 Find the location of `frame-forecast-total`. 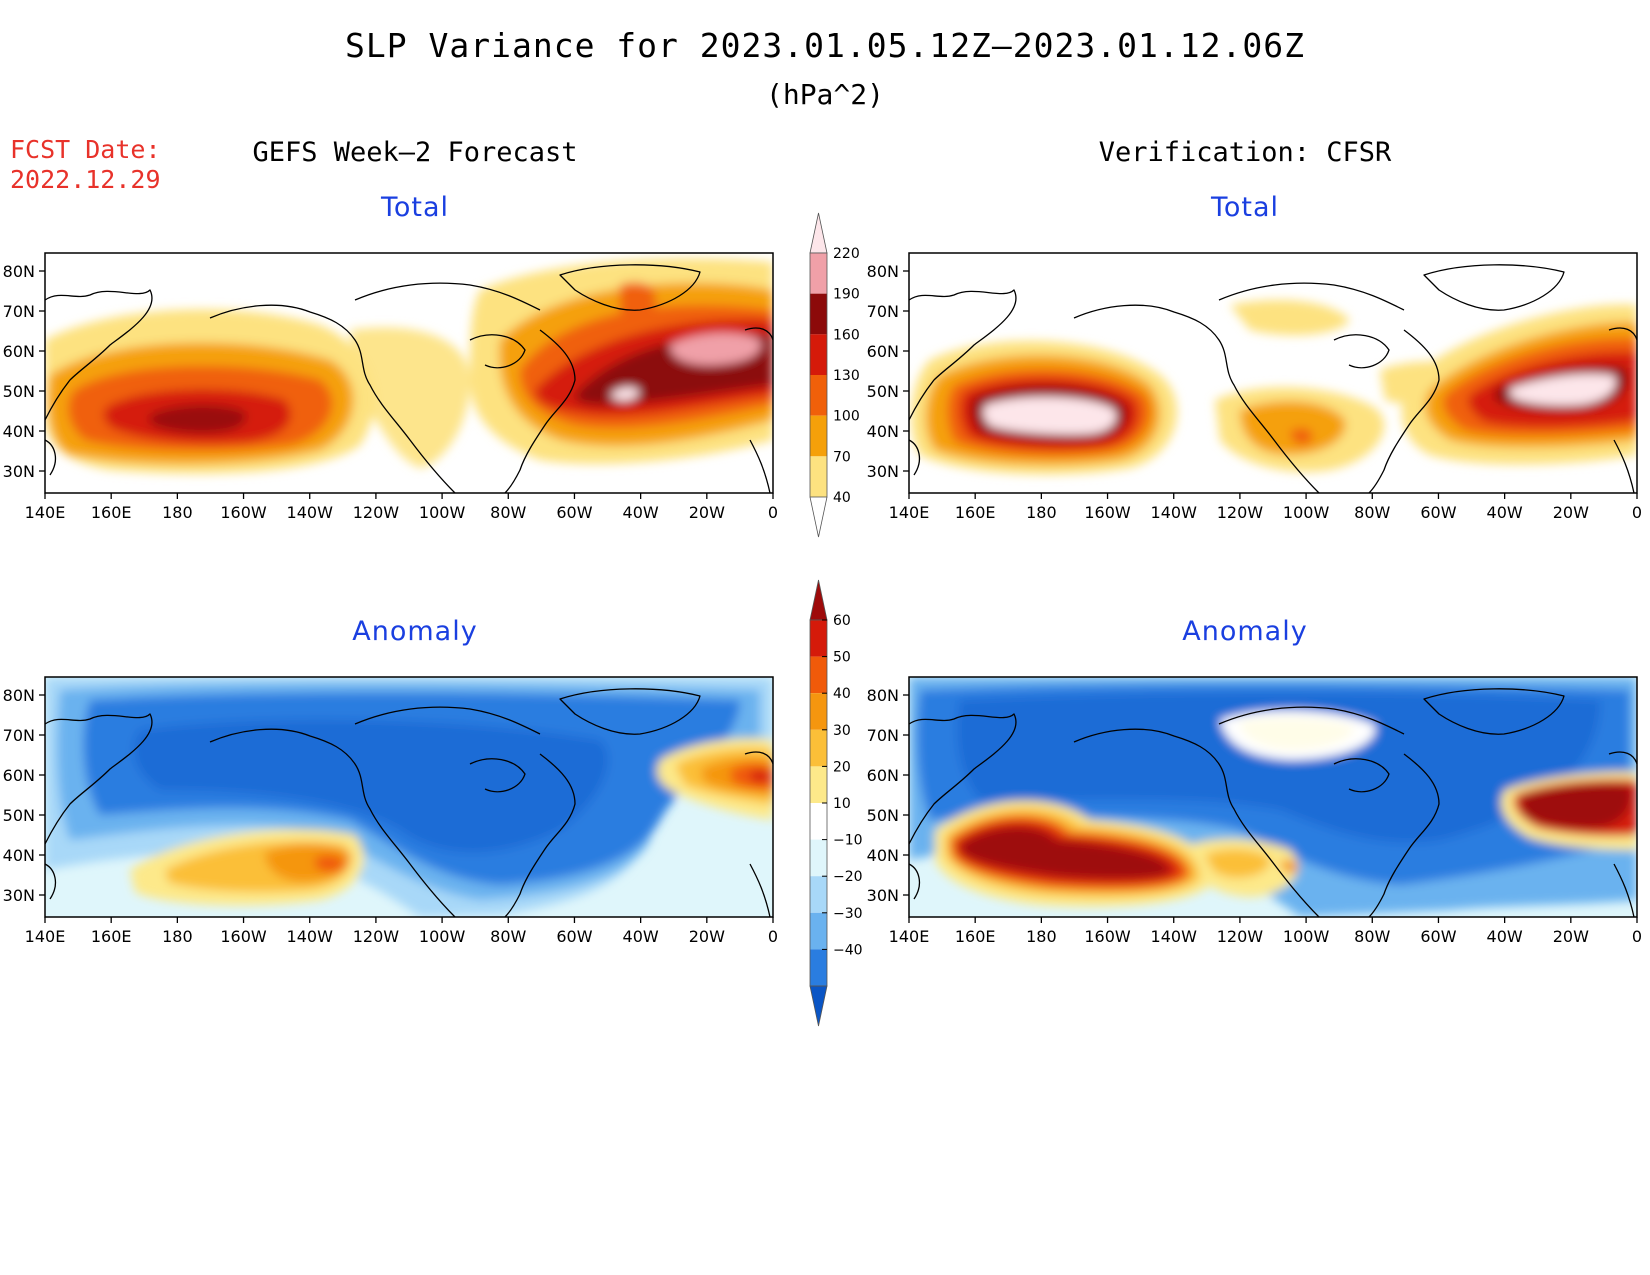

frame-forecast-total is located at coordinates (409, 373).